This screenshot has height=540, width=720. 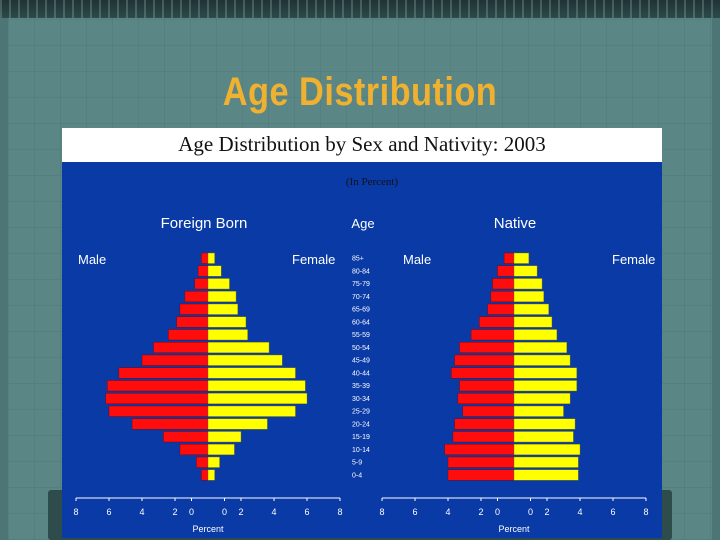 What do you see at coordinates (361, 310) in the screenshot?
I see `age-tick-label: 65-69` at bounding box center [361, 310].